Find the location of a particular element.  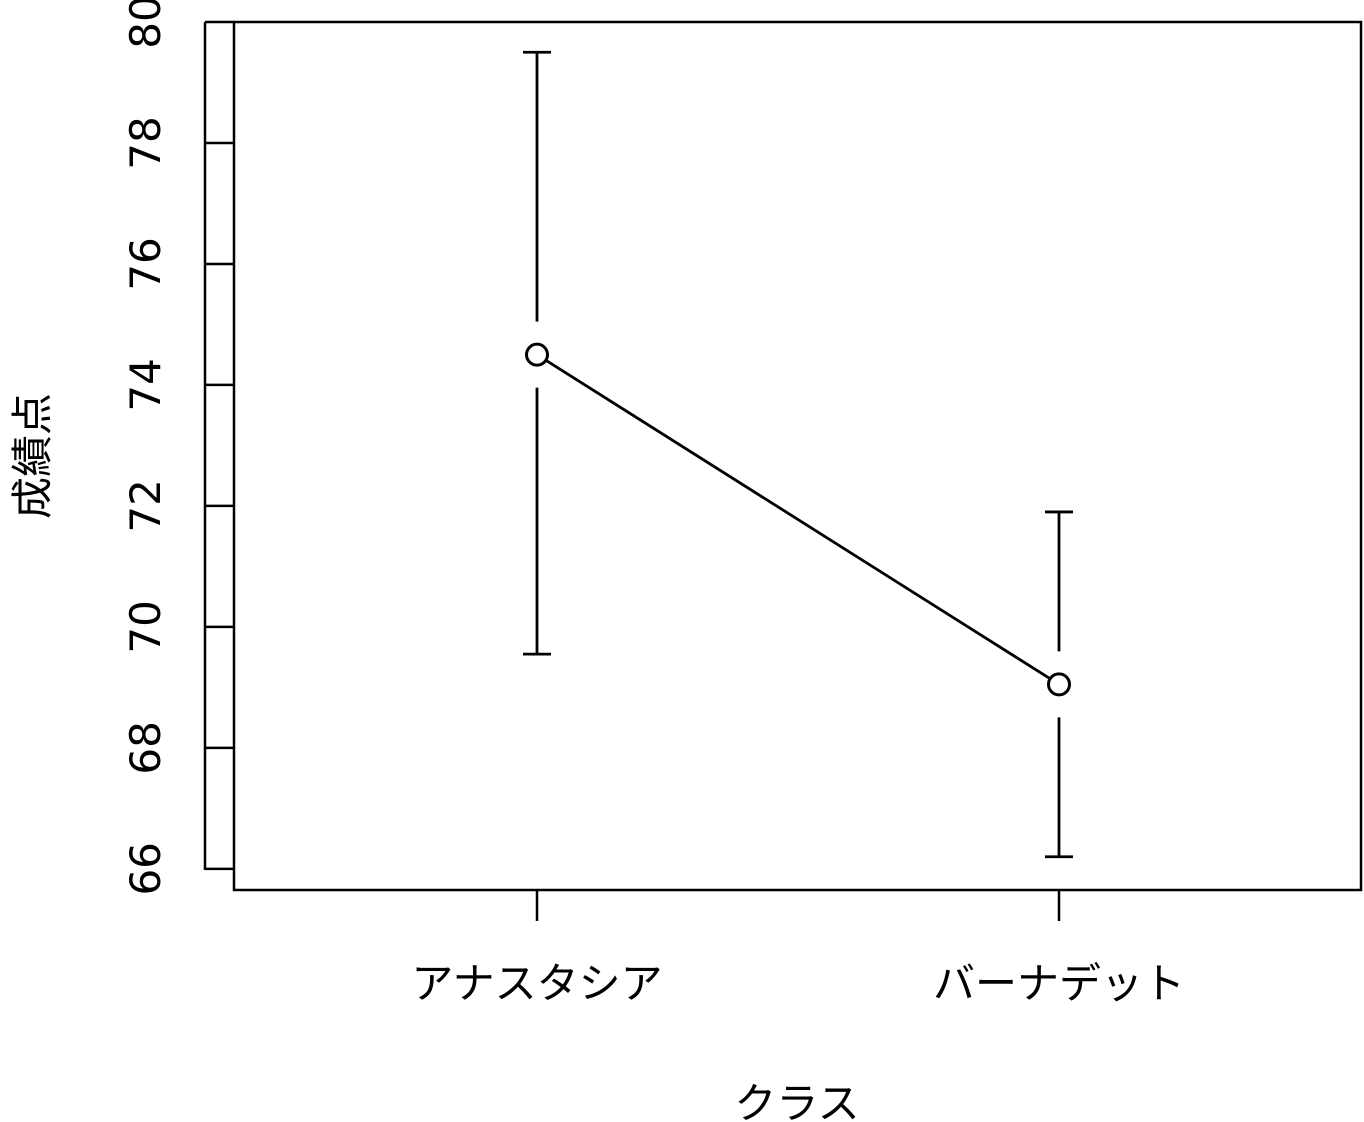

y-tick-label: 76 is located at coordinates (145, 263).